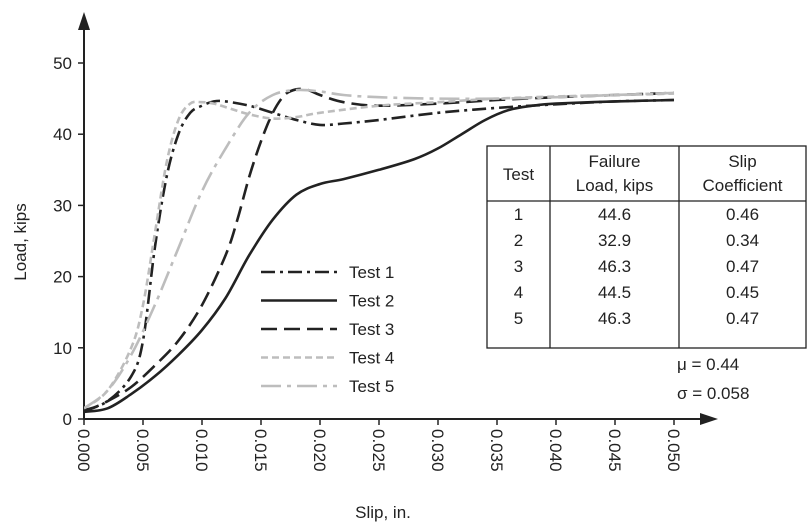  I want to click on x-tick-label: 0.020, so click(319, 450).